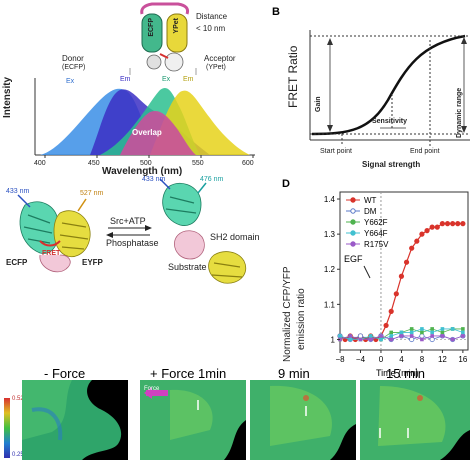  Describe the element at coordinates (154, 62) in the screenshot. I see `substrate-ball` at that location.